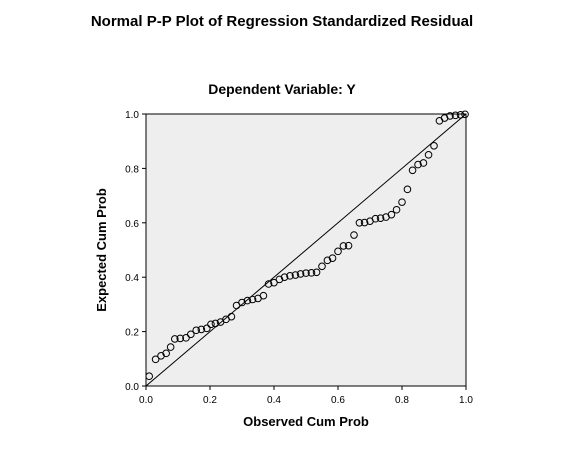  Describe the element at coordinates (132, 333) in the screenshot. I see `y-tick-label: 0.2` at that location.